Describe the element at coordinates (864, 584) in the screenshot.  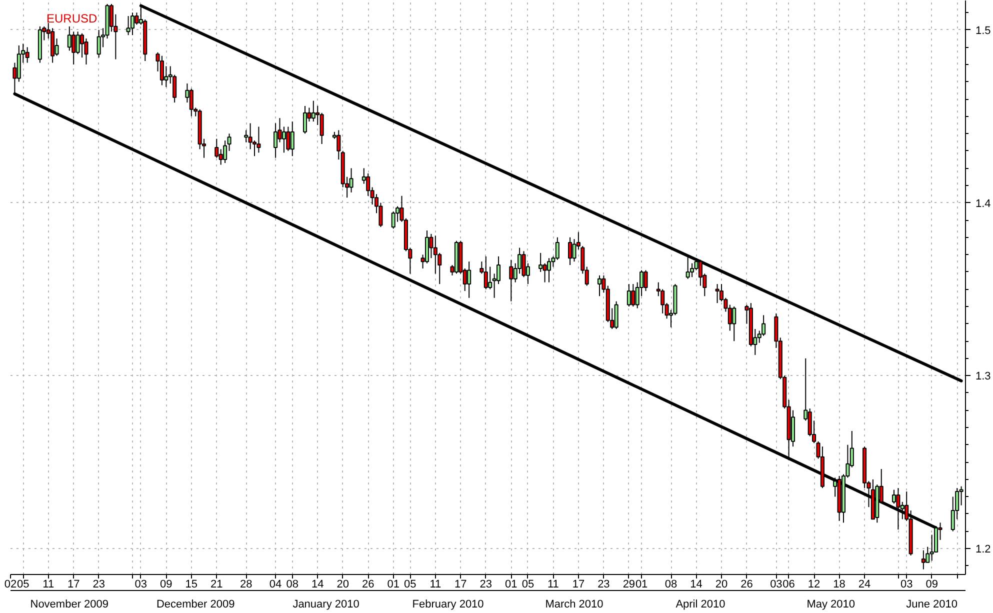
I see `x-tick-label: 24` at that location.